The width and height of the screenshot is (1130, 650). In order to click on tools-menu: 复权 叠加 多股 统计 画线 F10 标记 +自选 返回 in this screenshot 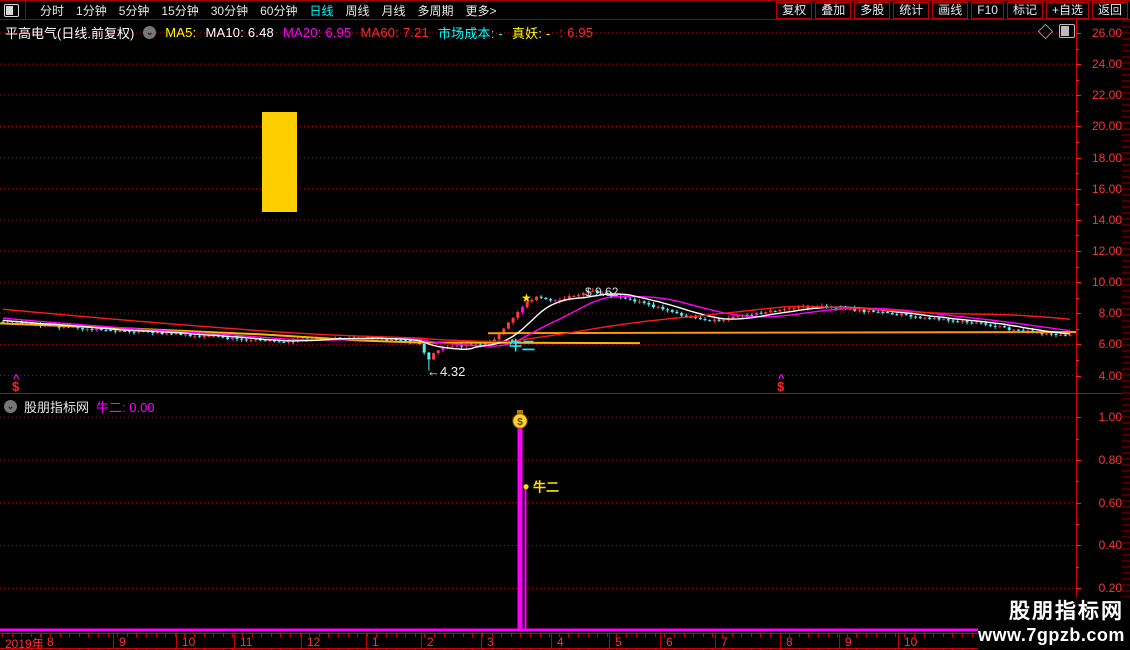, I will do `click(951, 10)`.